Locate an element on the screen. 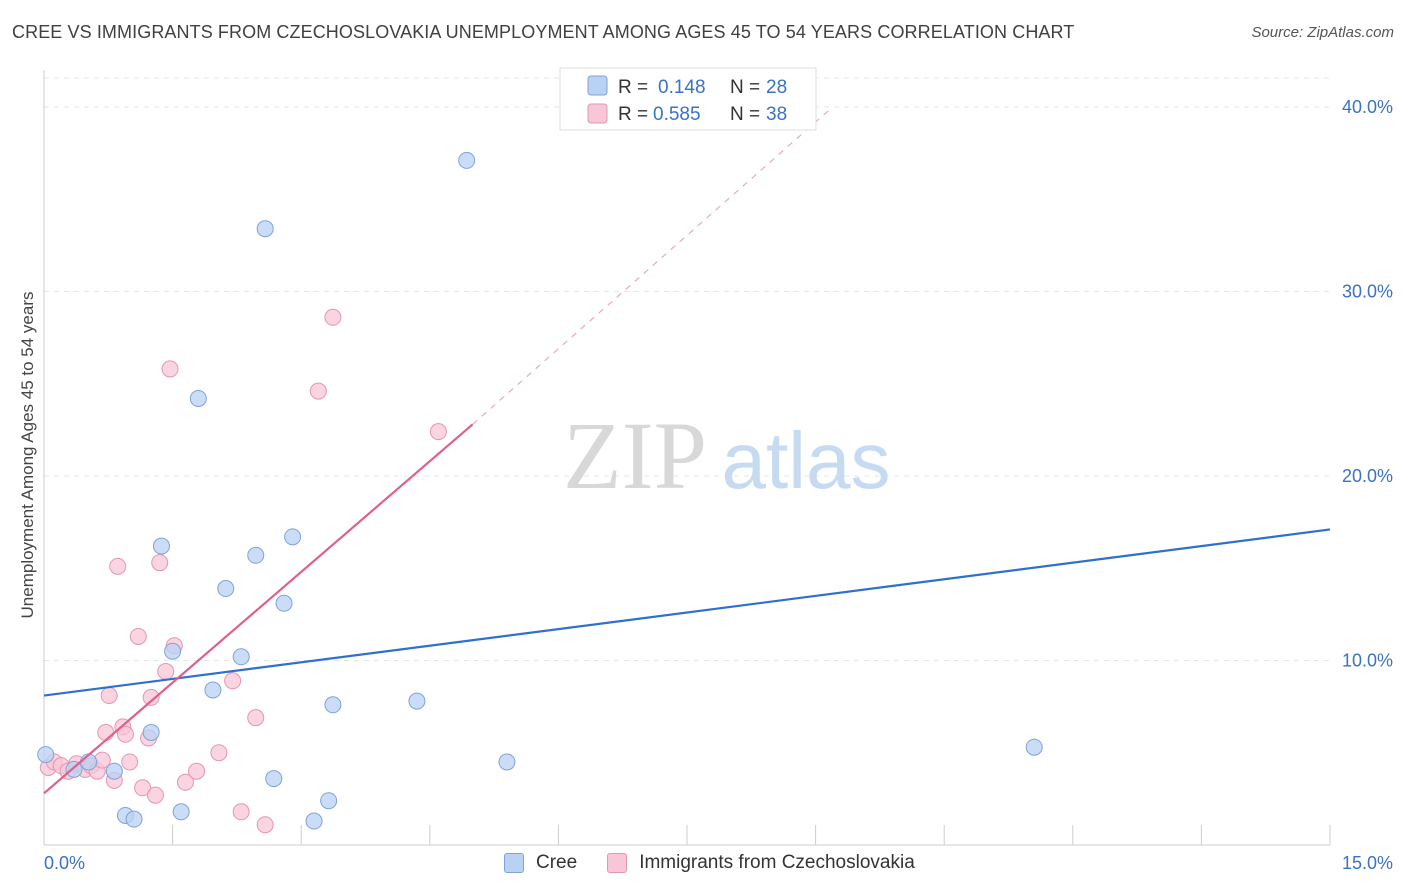 Image resolution: width=1406 pixels, height=892 pixels. immigrants-swatch is located at coordinates (617, 863).